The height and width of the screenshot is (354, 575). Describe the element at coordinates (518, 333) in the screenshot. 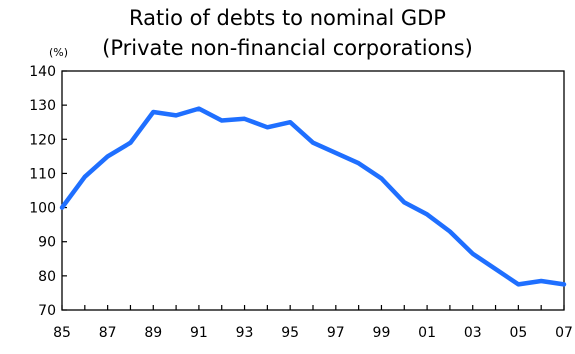

I see `x-tick-label: 05` at that location.